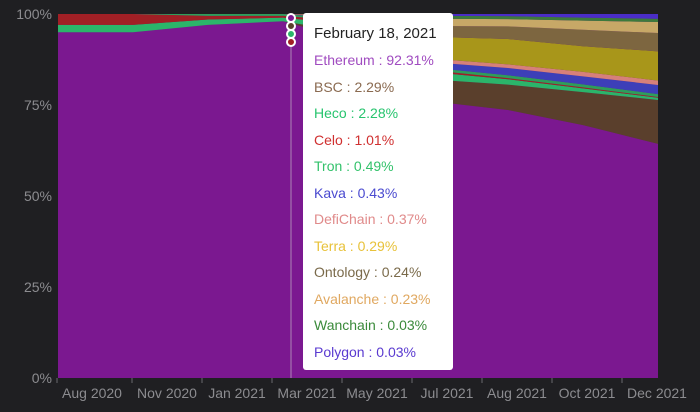  What do you see at coordinates (374, 60) in the screenshot?
I see `tooltip-row: Ethereum : 92.31%` at bounding box center [374, 60].